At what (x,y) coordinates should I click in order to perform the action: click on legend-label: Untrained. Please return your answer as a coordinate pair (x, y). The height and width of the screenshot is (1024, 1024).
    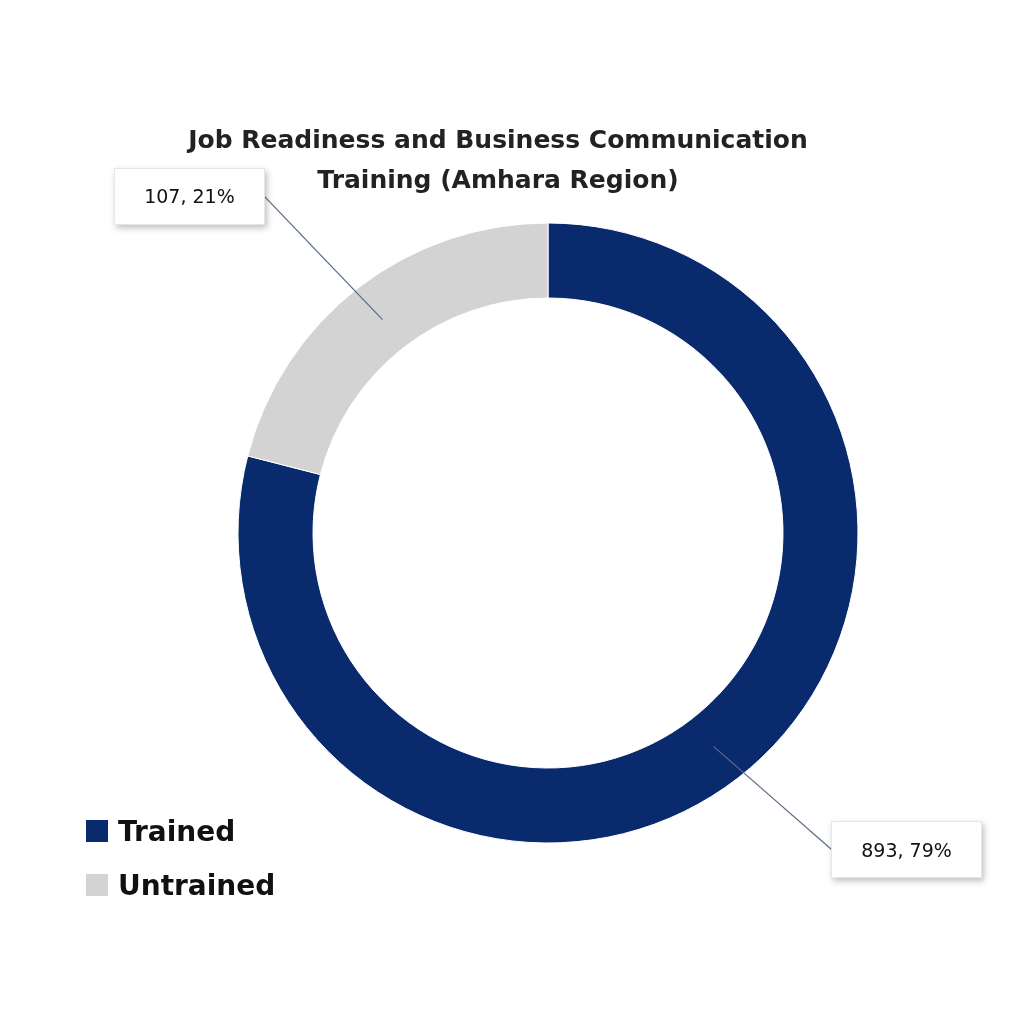
    Looking at the image, I should click on (197, 885).